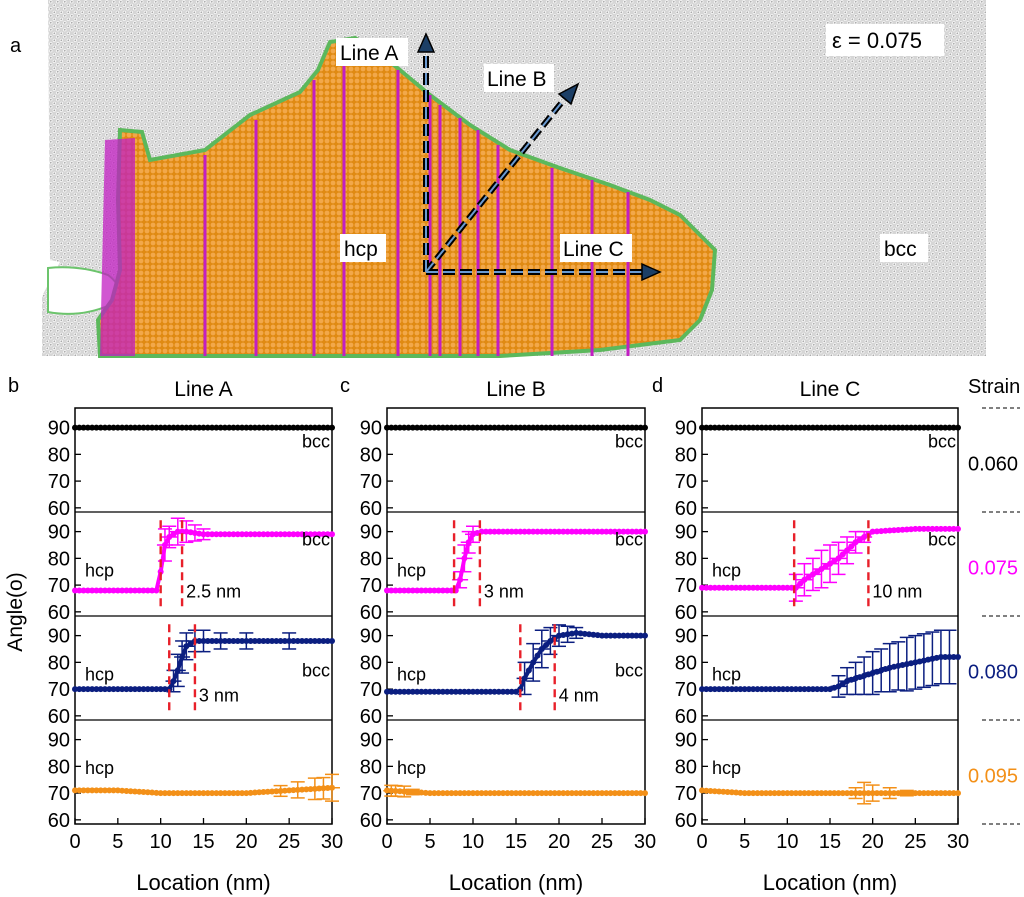 This screenshot has width=1024, height=897. Describe the element at coordinates (568, 94) in the screenshot. I see `line-b-arrowhead` at that location.